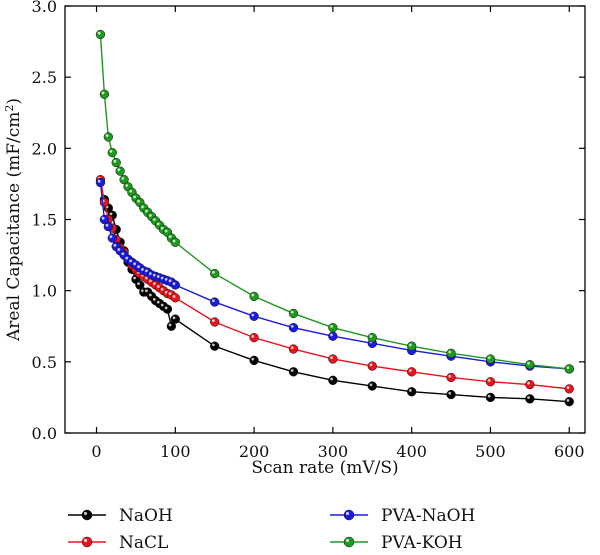 The height and width of the screenshot is (555, 600). I want to click on y-tick-label: 0.5, so click(44, 362).